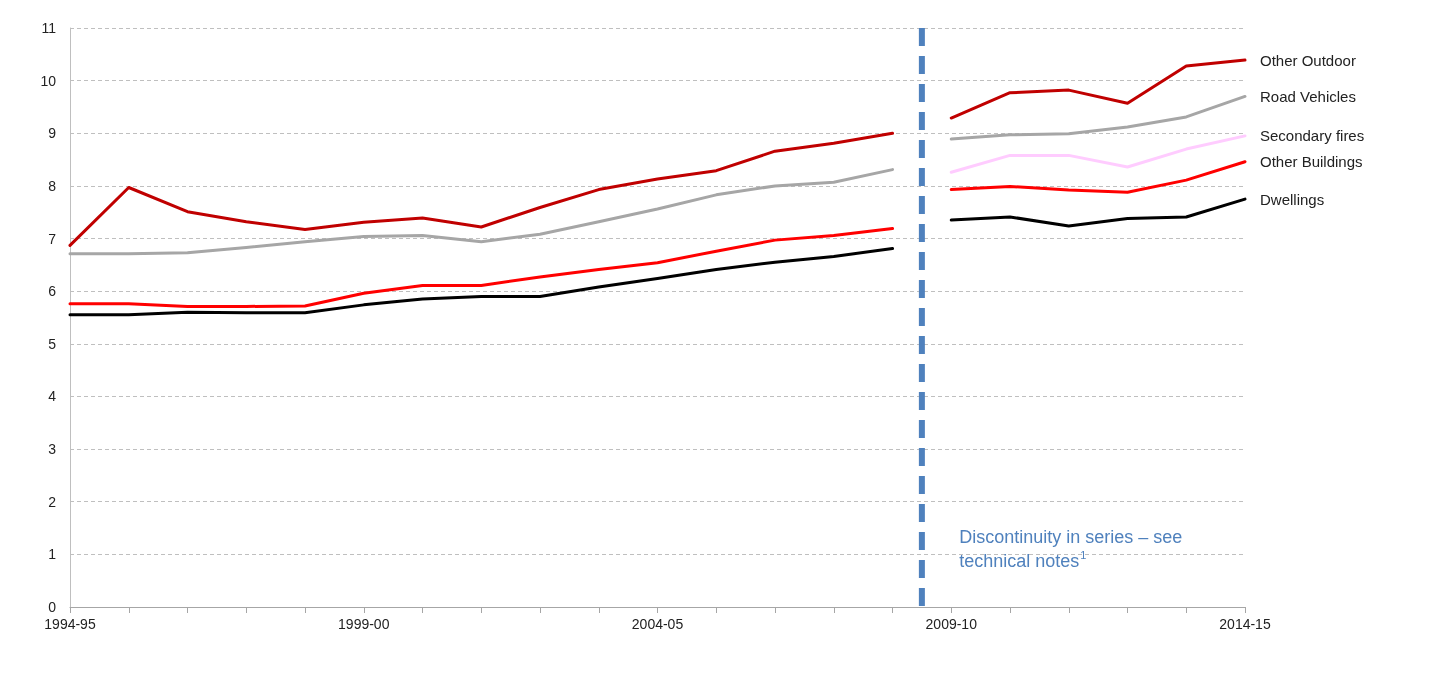 The height and width of the screenshot is (693, 1437). What do you see at coordinates (1311, 162) in the screenshot?
I see `series-label: Other Buildings` at bounding box center [1311, 162].